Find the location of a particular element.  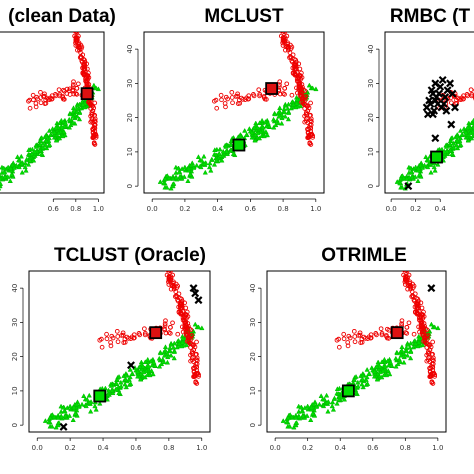

panel-1: (clean Data) 0.6 0.8 1.0 is located at coordinates (58, 109).